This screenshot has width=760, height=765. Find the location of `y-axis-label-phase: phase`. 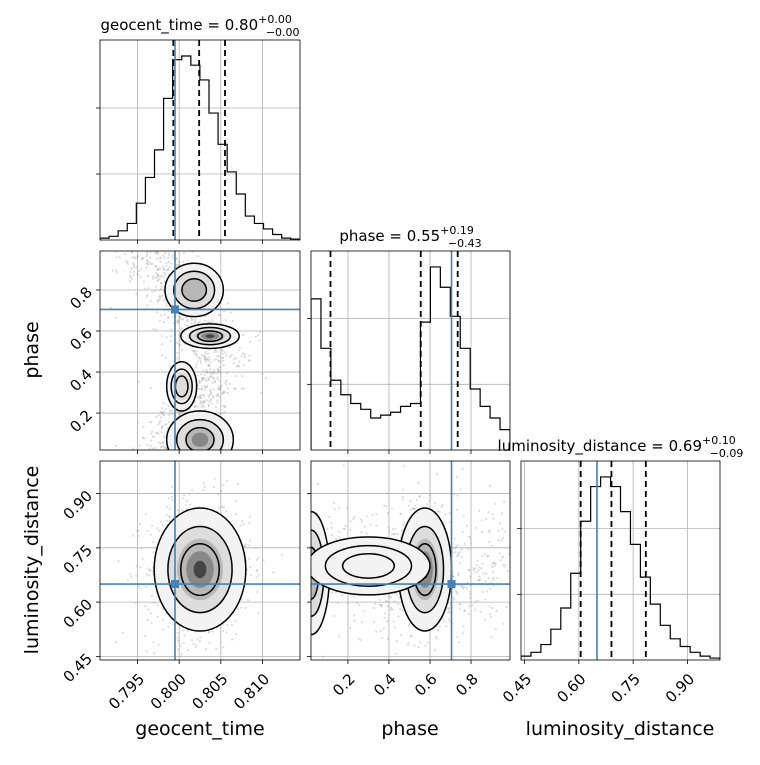

y-axis-label-phase: phase is located at coordinates (32, 349).